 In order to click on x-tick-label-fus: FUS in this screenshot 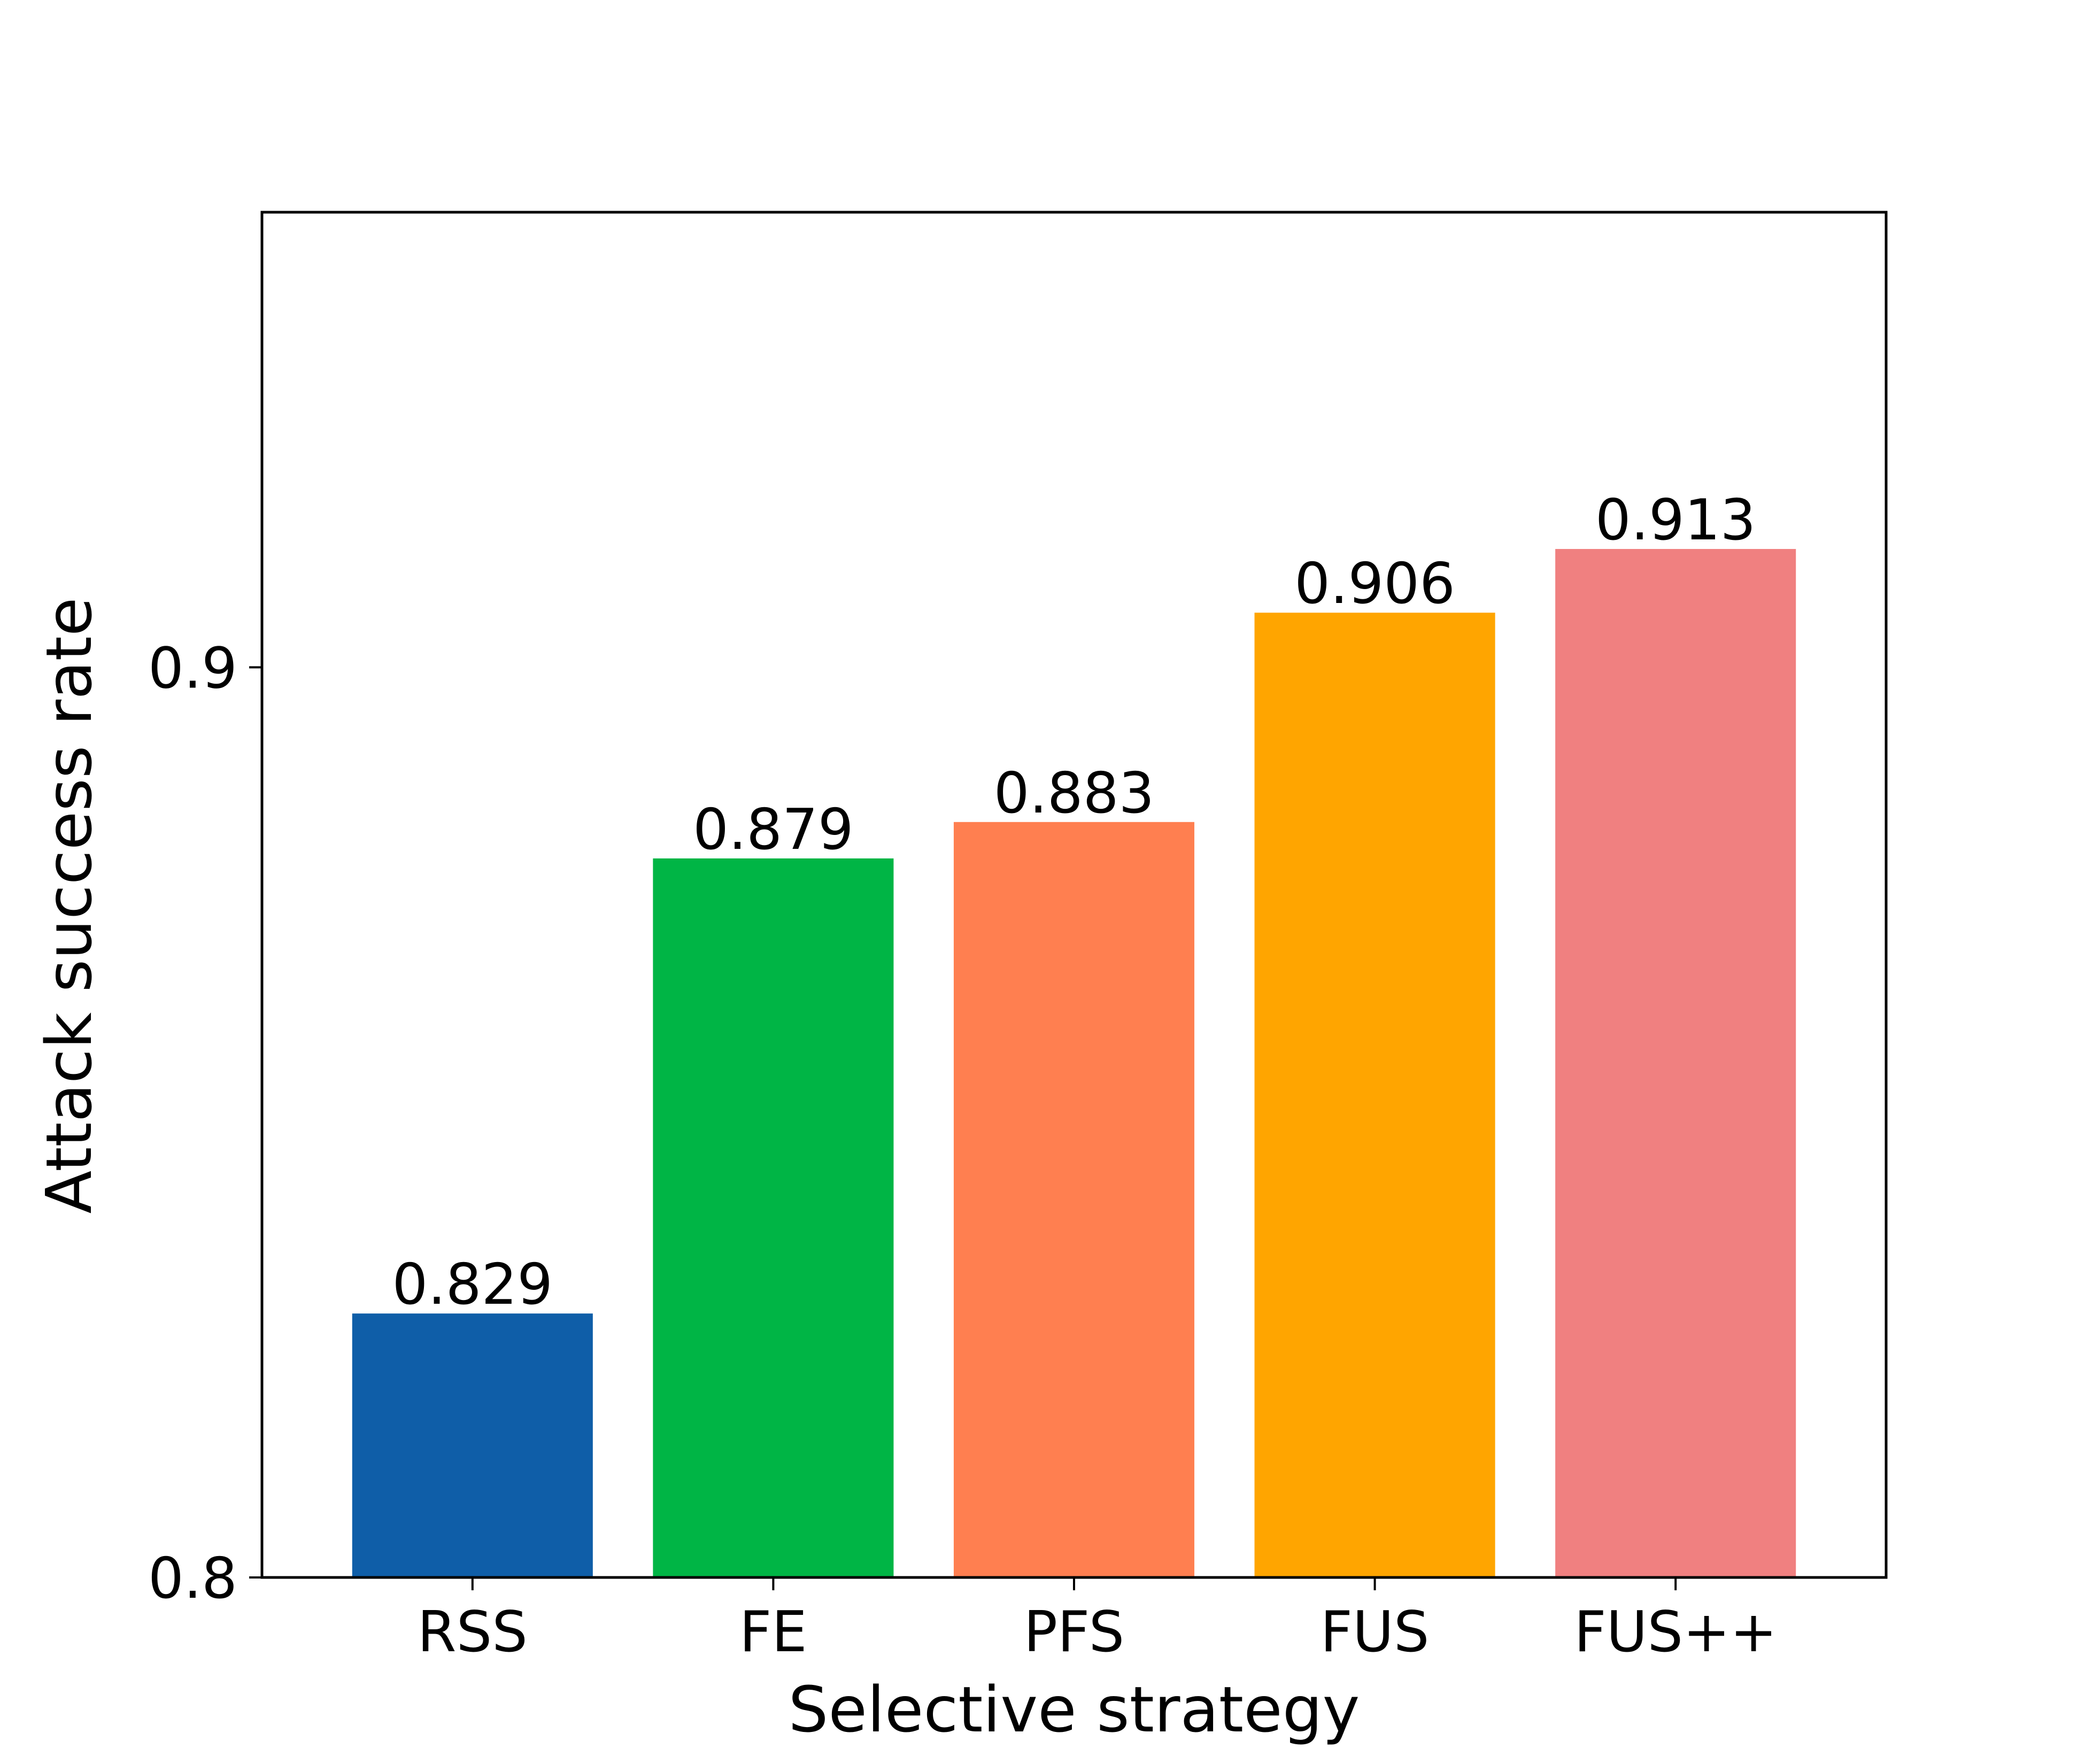, I will do `click(1375, 1632)`.